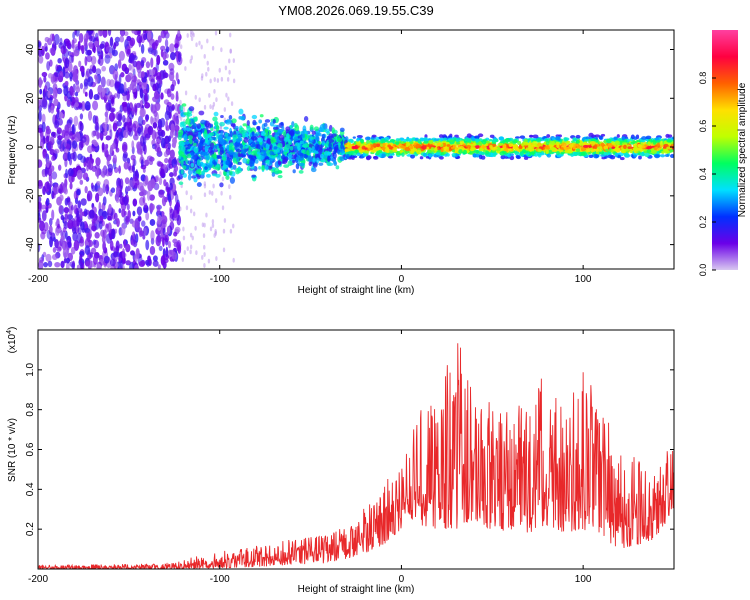 The image size is (750, 600). What do you see at coordinates (725, 150) in the screenshot?
I see `colorbar-gradient` at bounding box center [725, 150].